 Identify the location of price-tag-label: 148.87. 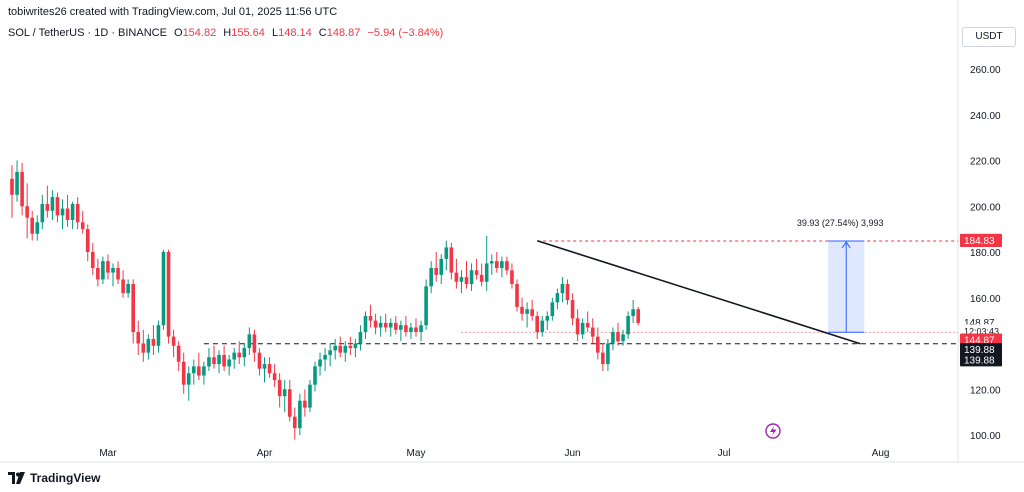
(979, 323).